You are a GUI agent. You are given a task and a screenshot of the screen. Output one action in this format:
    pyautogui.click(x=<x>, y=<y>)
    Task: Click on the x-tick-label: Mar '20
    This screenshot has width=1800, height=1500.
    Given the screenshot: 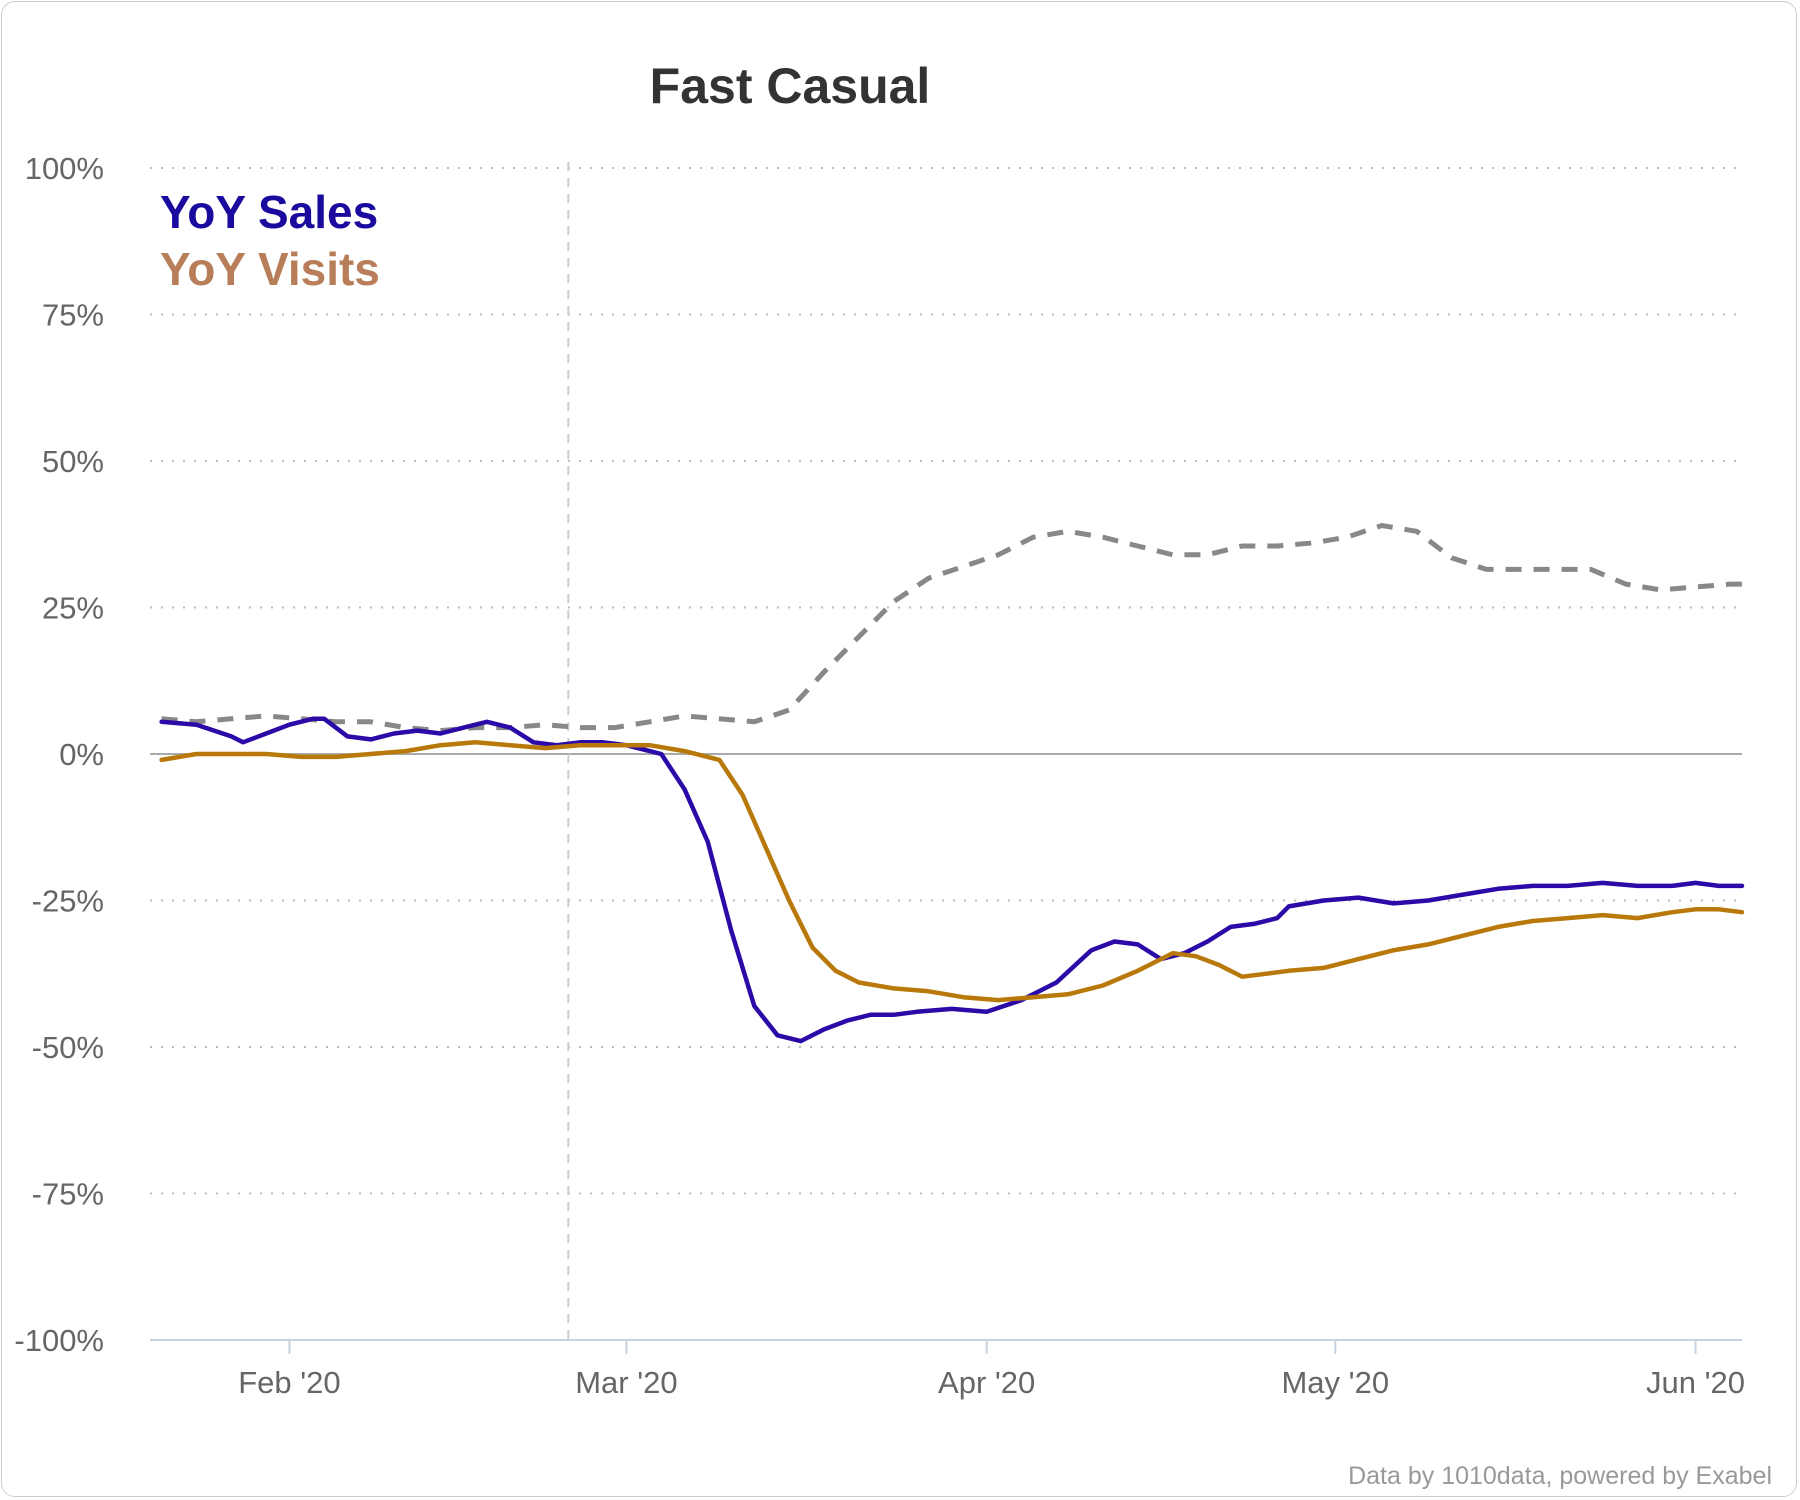 What is the action you would take?
    pyautogui.click(x=626, y=1382)
    